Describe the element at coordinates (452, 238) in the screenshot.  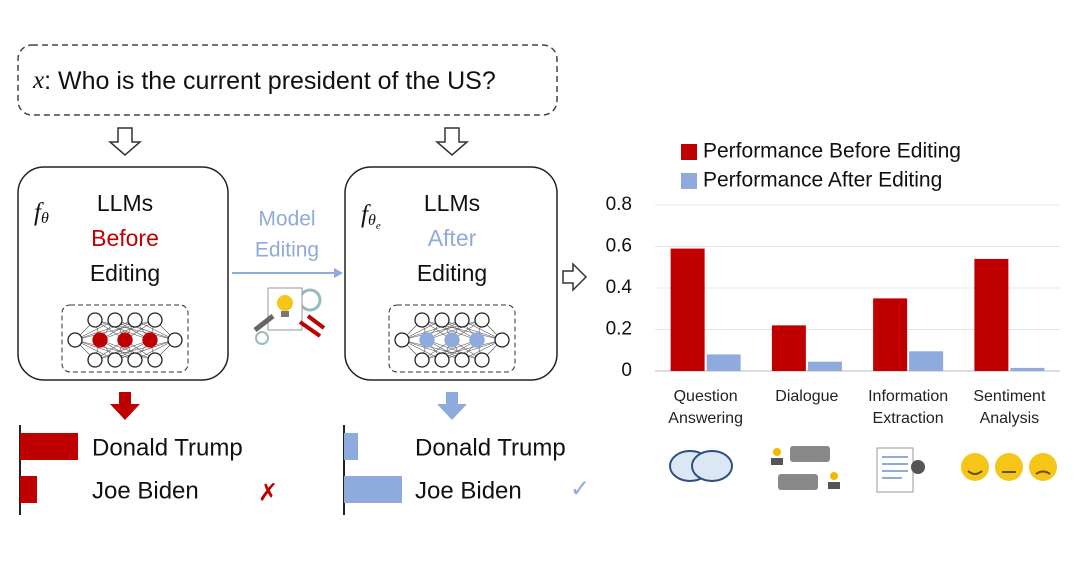
I see `model-line: After` at that location.